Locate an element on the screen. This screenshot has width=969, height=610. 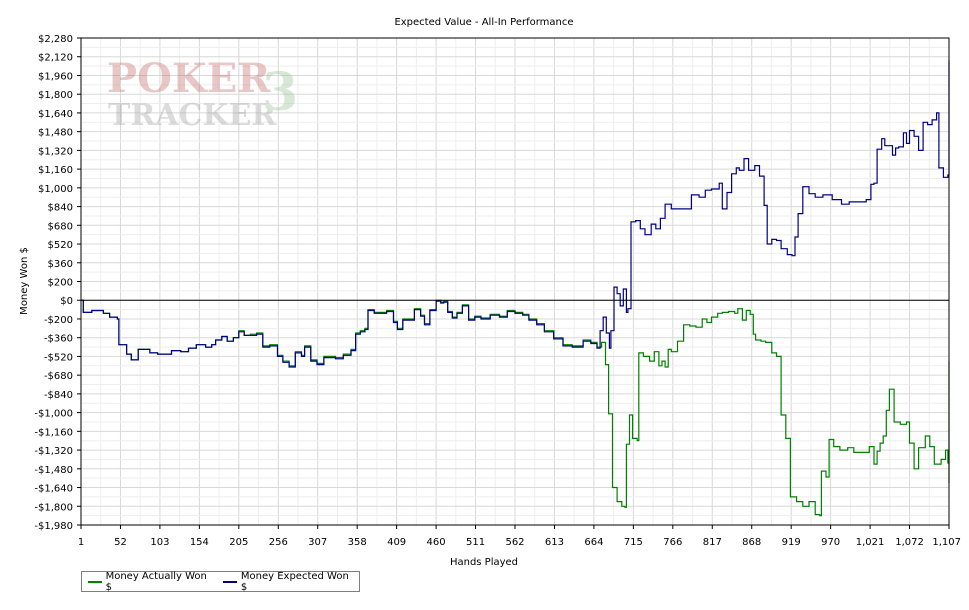
y-tick-label: -$1,160 is located at coordinates (53, 432).